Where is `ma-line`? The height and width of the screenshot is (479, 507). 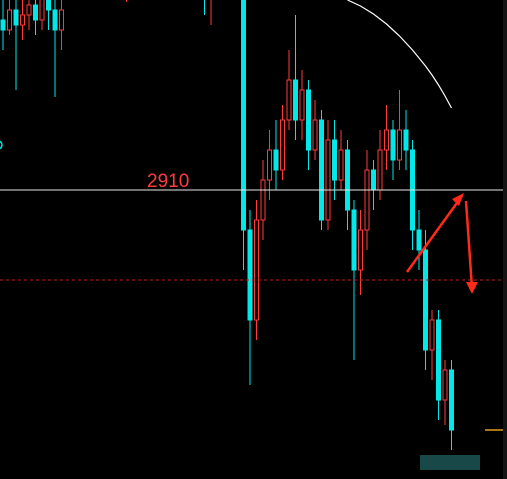
ma-line is located at coordinates (400, 54).